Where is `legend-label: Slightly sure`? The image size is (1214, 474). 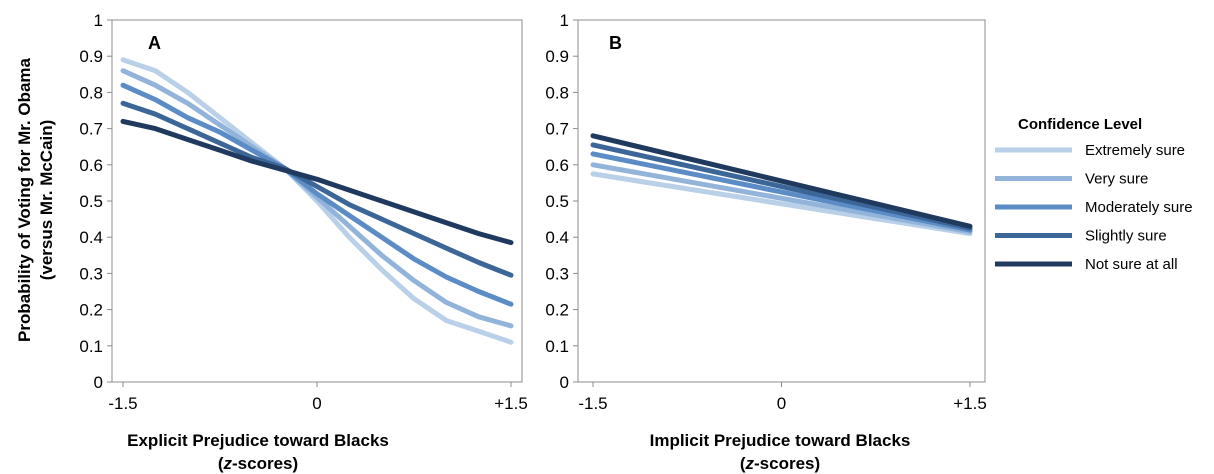
legend-label: Slightly sure is located at coordinates (1126, 236).